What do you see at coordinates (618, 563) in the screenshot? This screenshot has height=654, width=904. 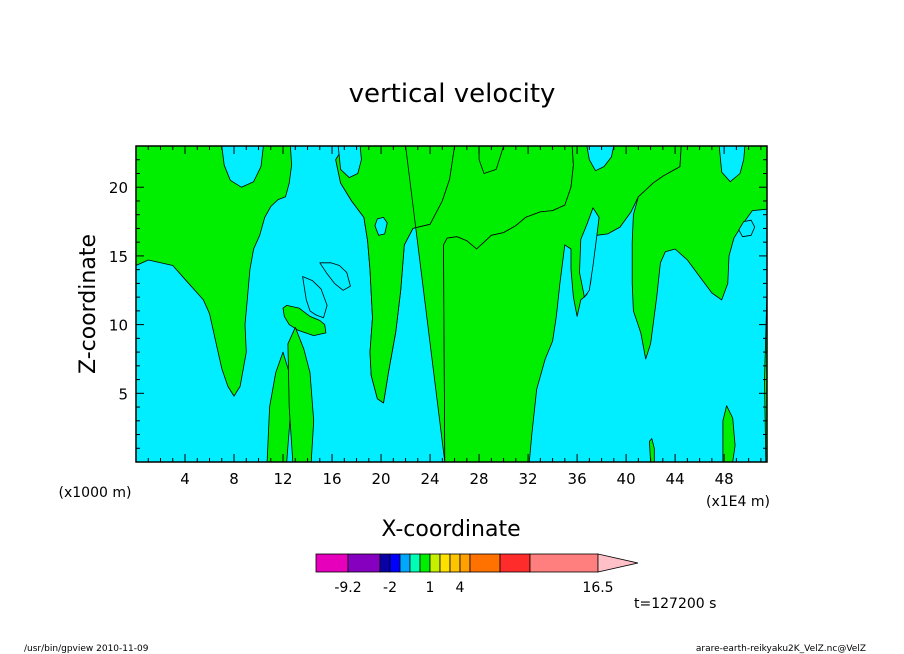 I see `colorbar-extend-arrow` at bounding box center [618, 563].